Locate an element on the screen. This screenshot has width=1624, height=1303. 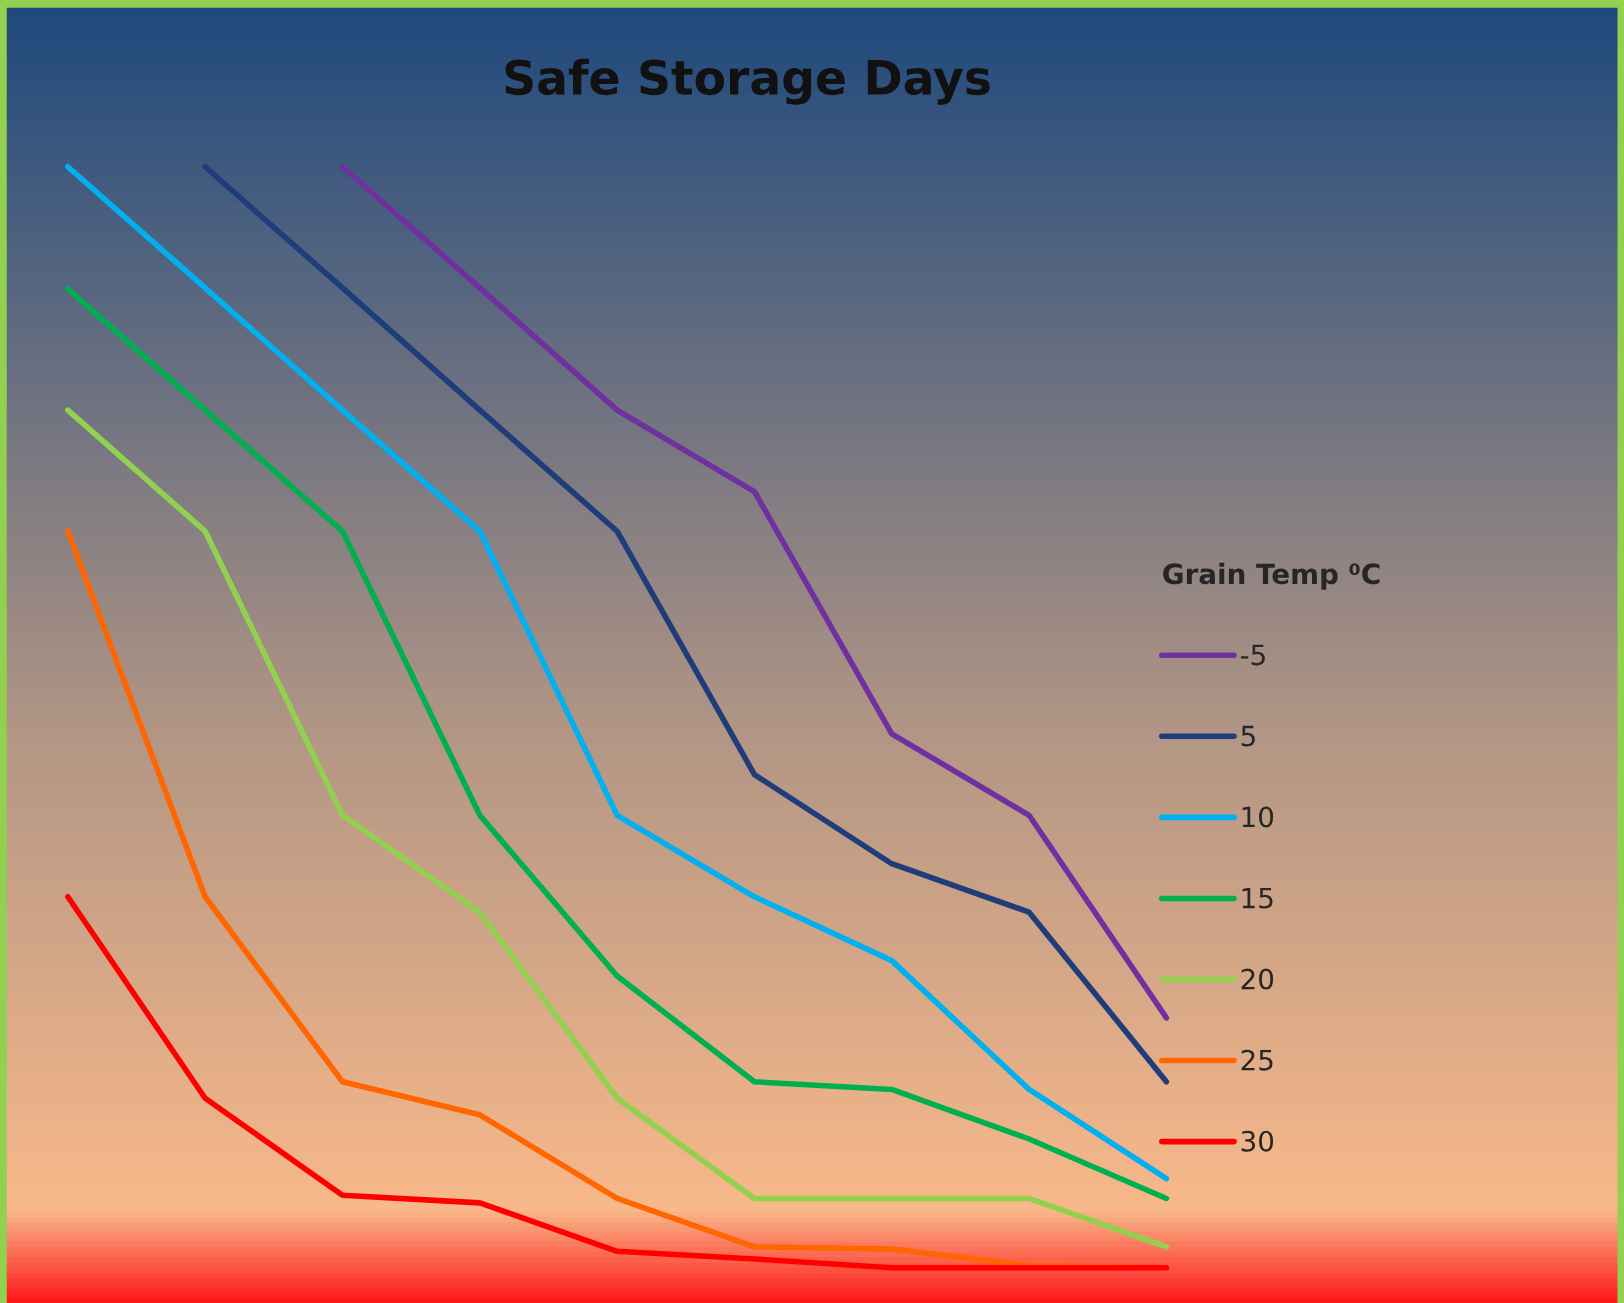
legend-label: -5 is located at coordinates (1252, 655).